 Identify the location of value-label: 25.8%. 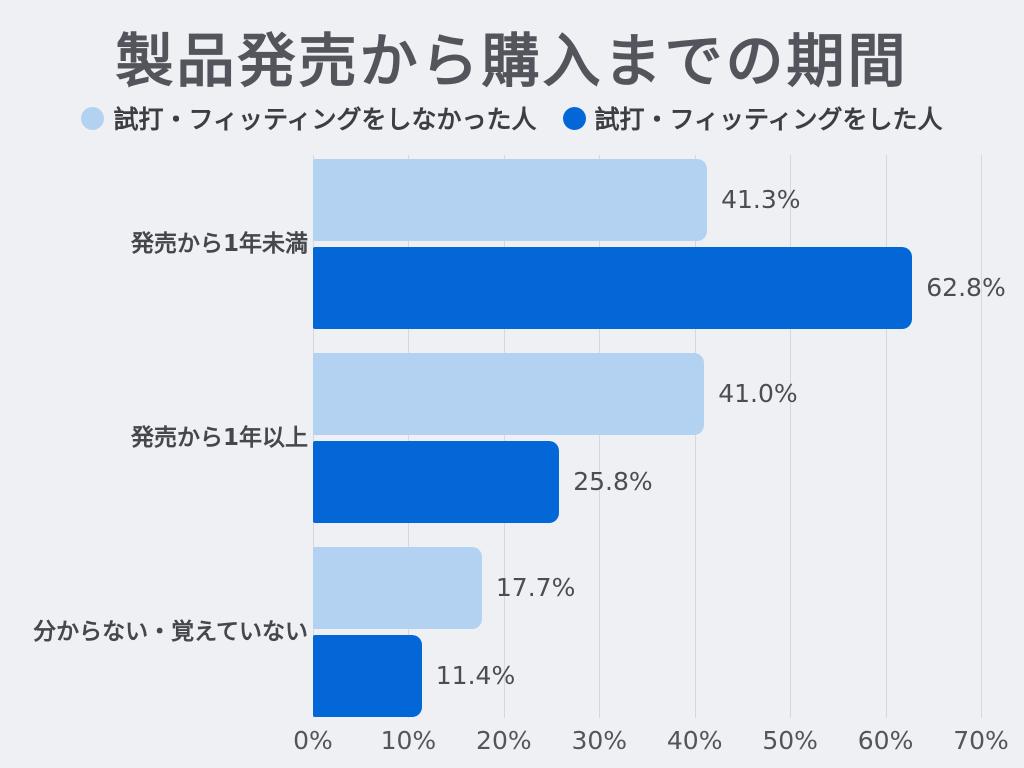
(613, 481).